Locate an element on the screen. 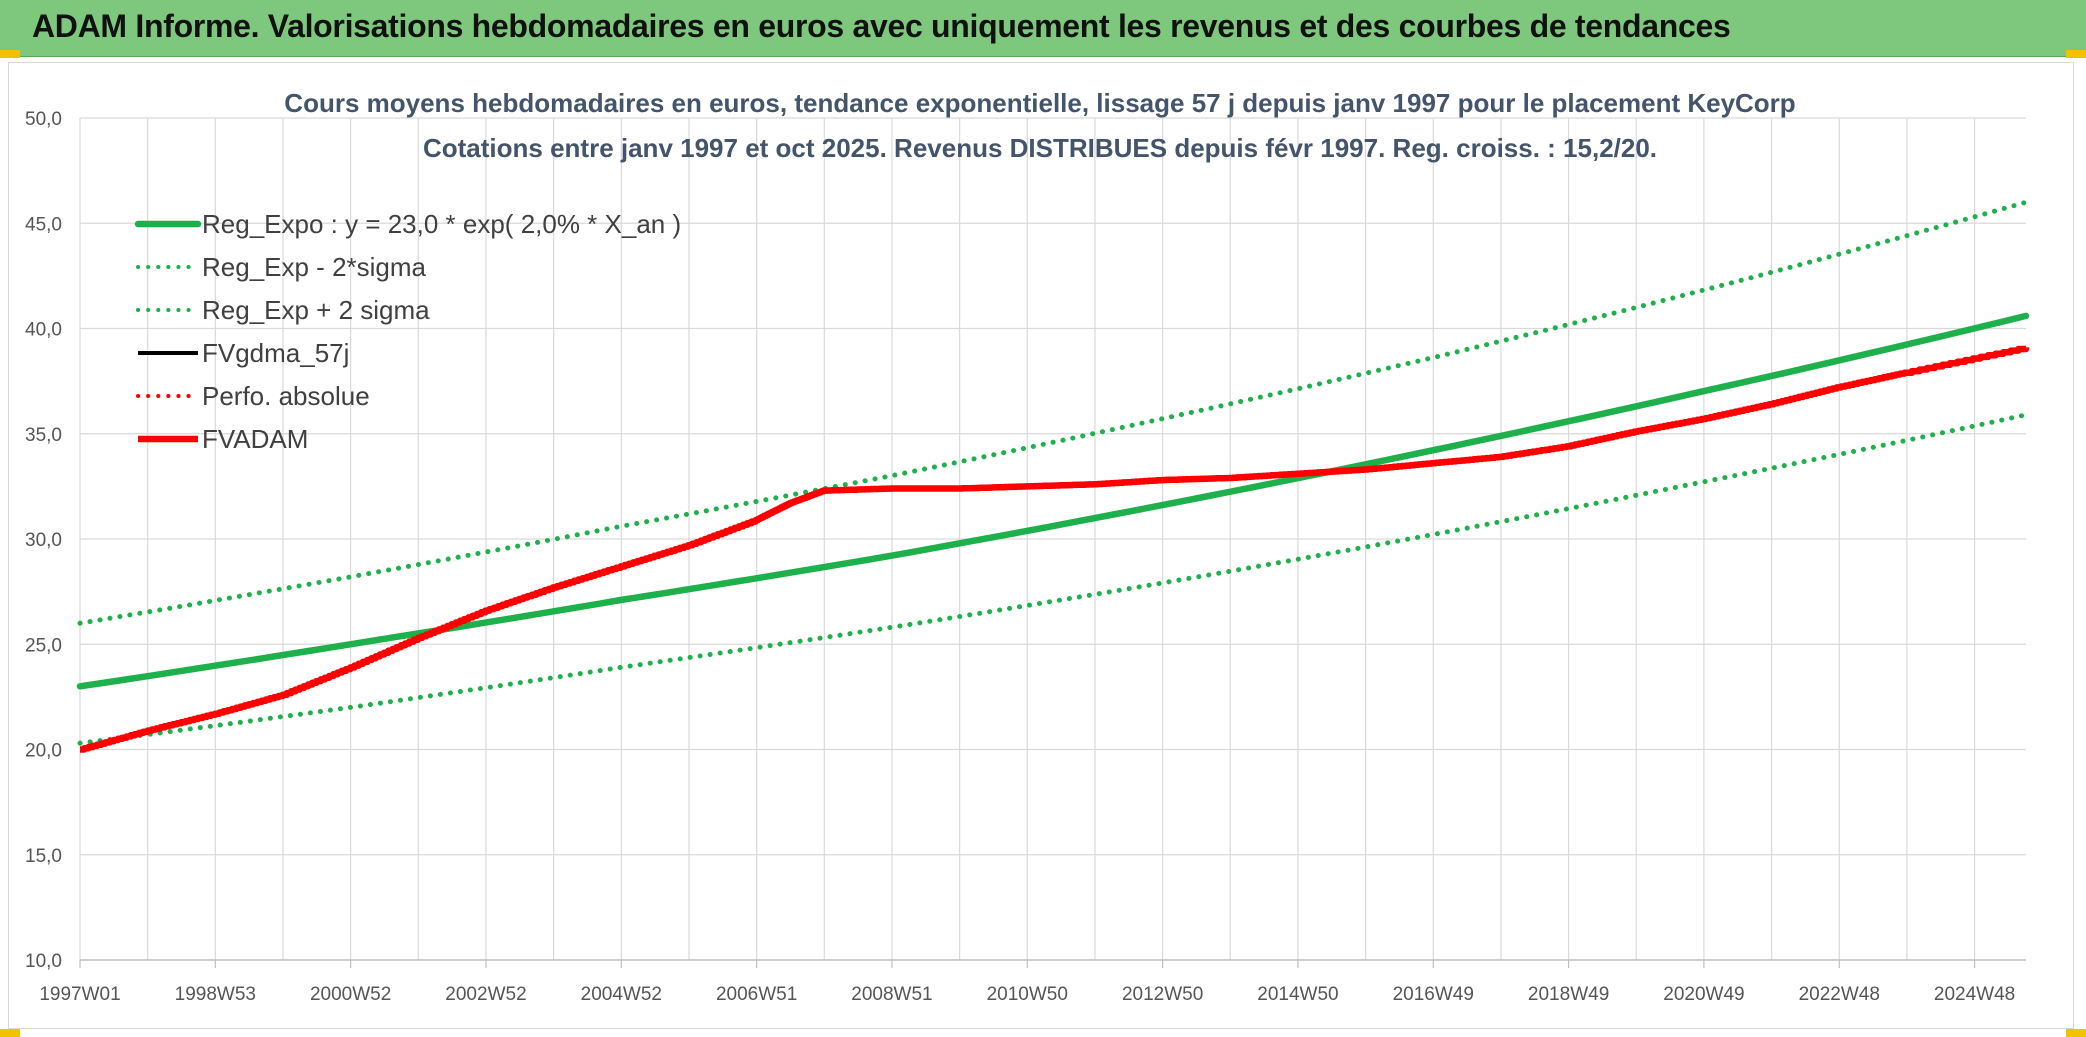  y-tick-label: 45,0 is located at coordinates (43, 224).